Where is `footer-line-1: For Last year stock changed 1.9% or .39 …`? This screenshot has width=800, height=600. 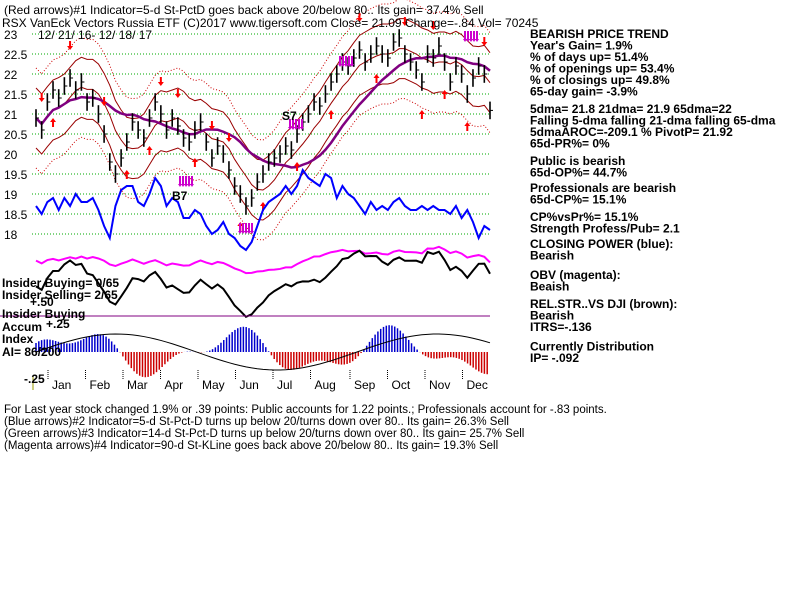
footer-line-1: For Last year stock changed 1.9% or .39 … is located at coordinates (305, 410).